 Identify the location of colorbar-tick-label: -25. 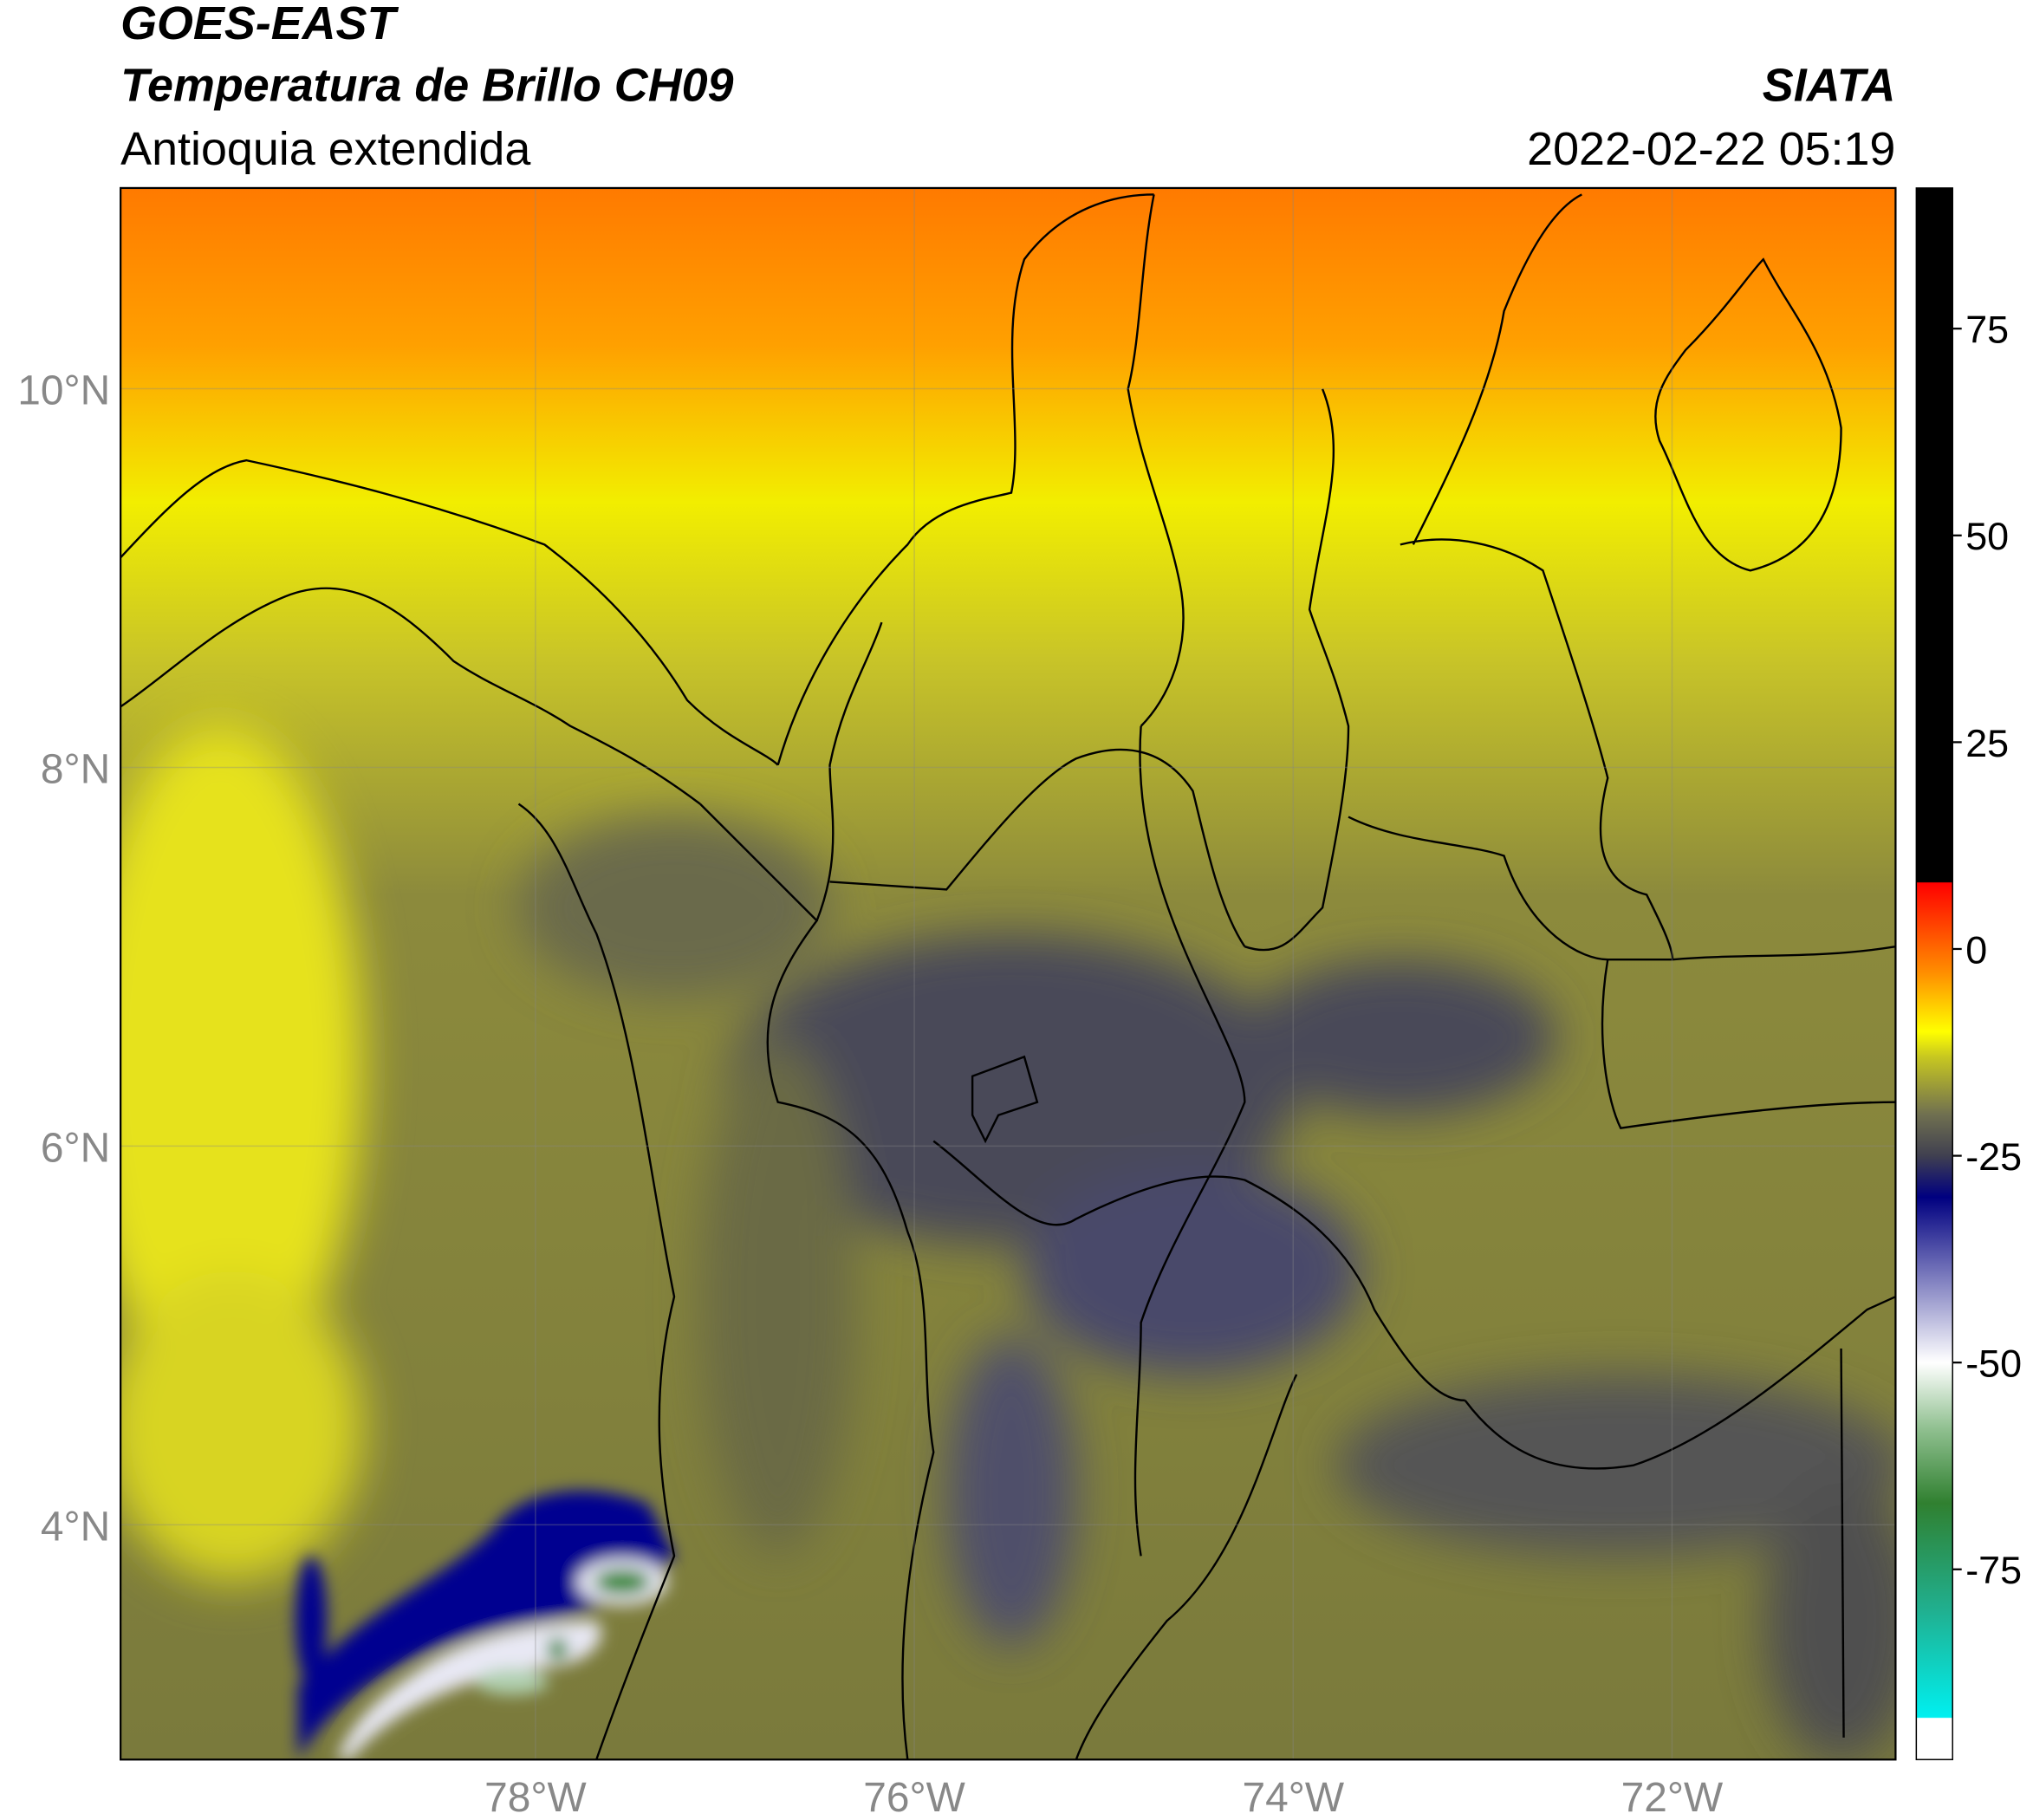
(1993, 1156).